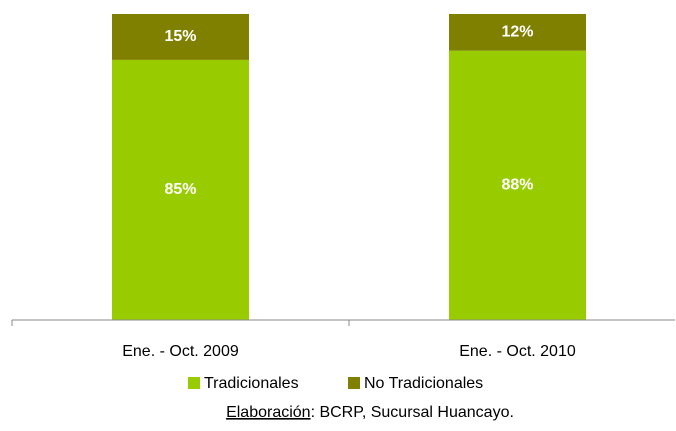 The image size is (676, 431). I want to click on legend-label: Tradicionales, so click(251, 383).